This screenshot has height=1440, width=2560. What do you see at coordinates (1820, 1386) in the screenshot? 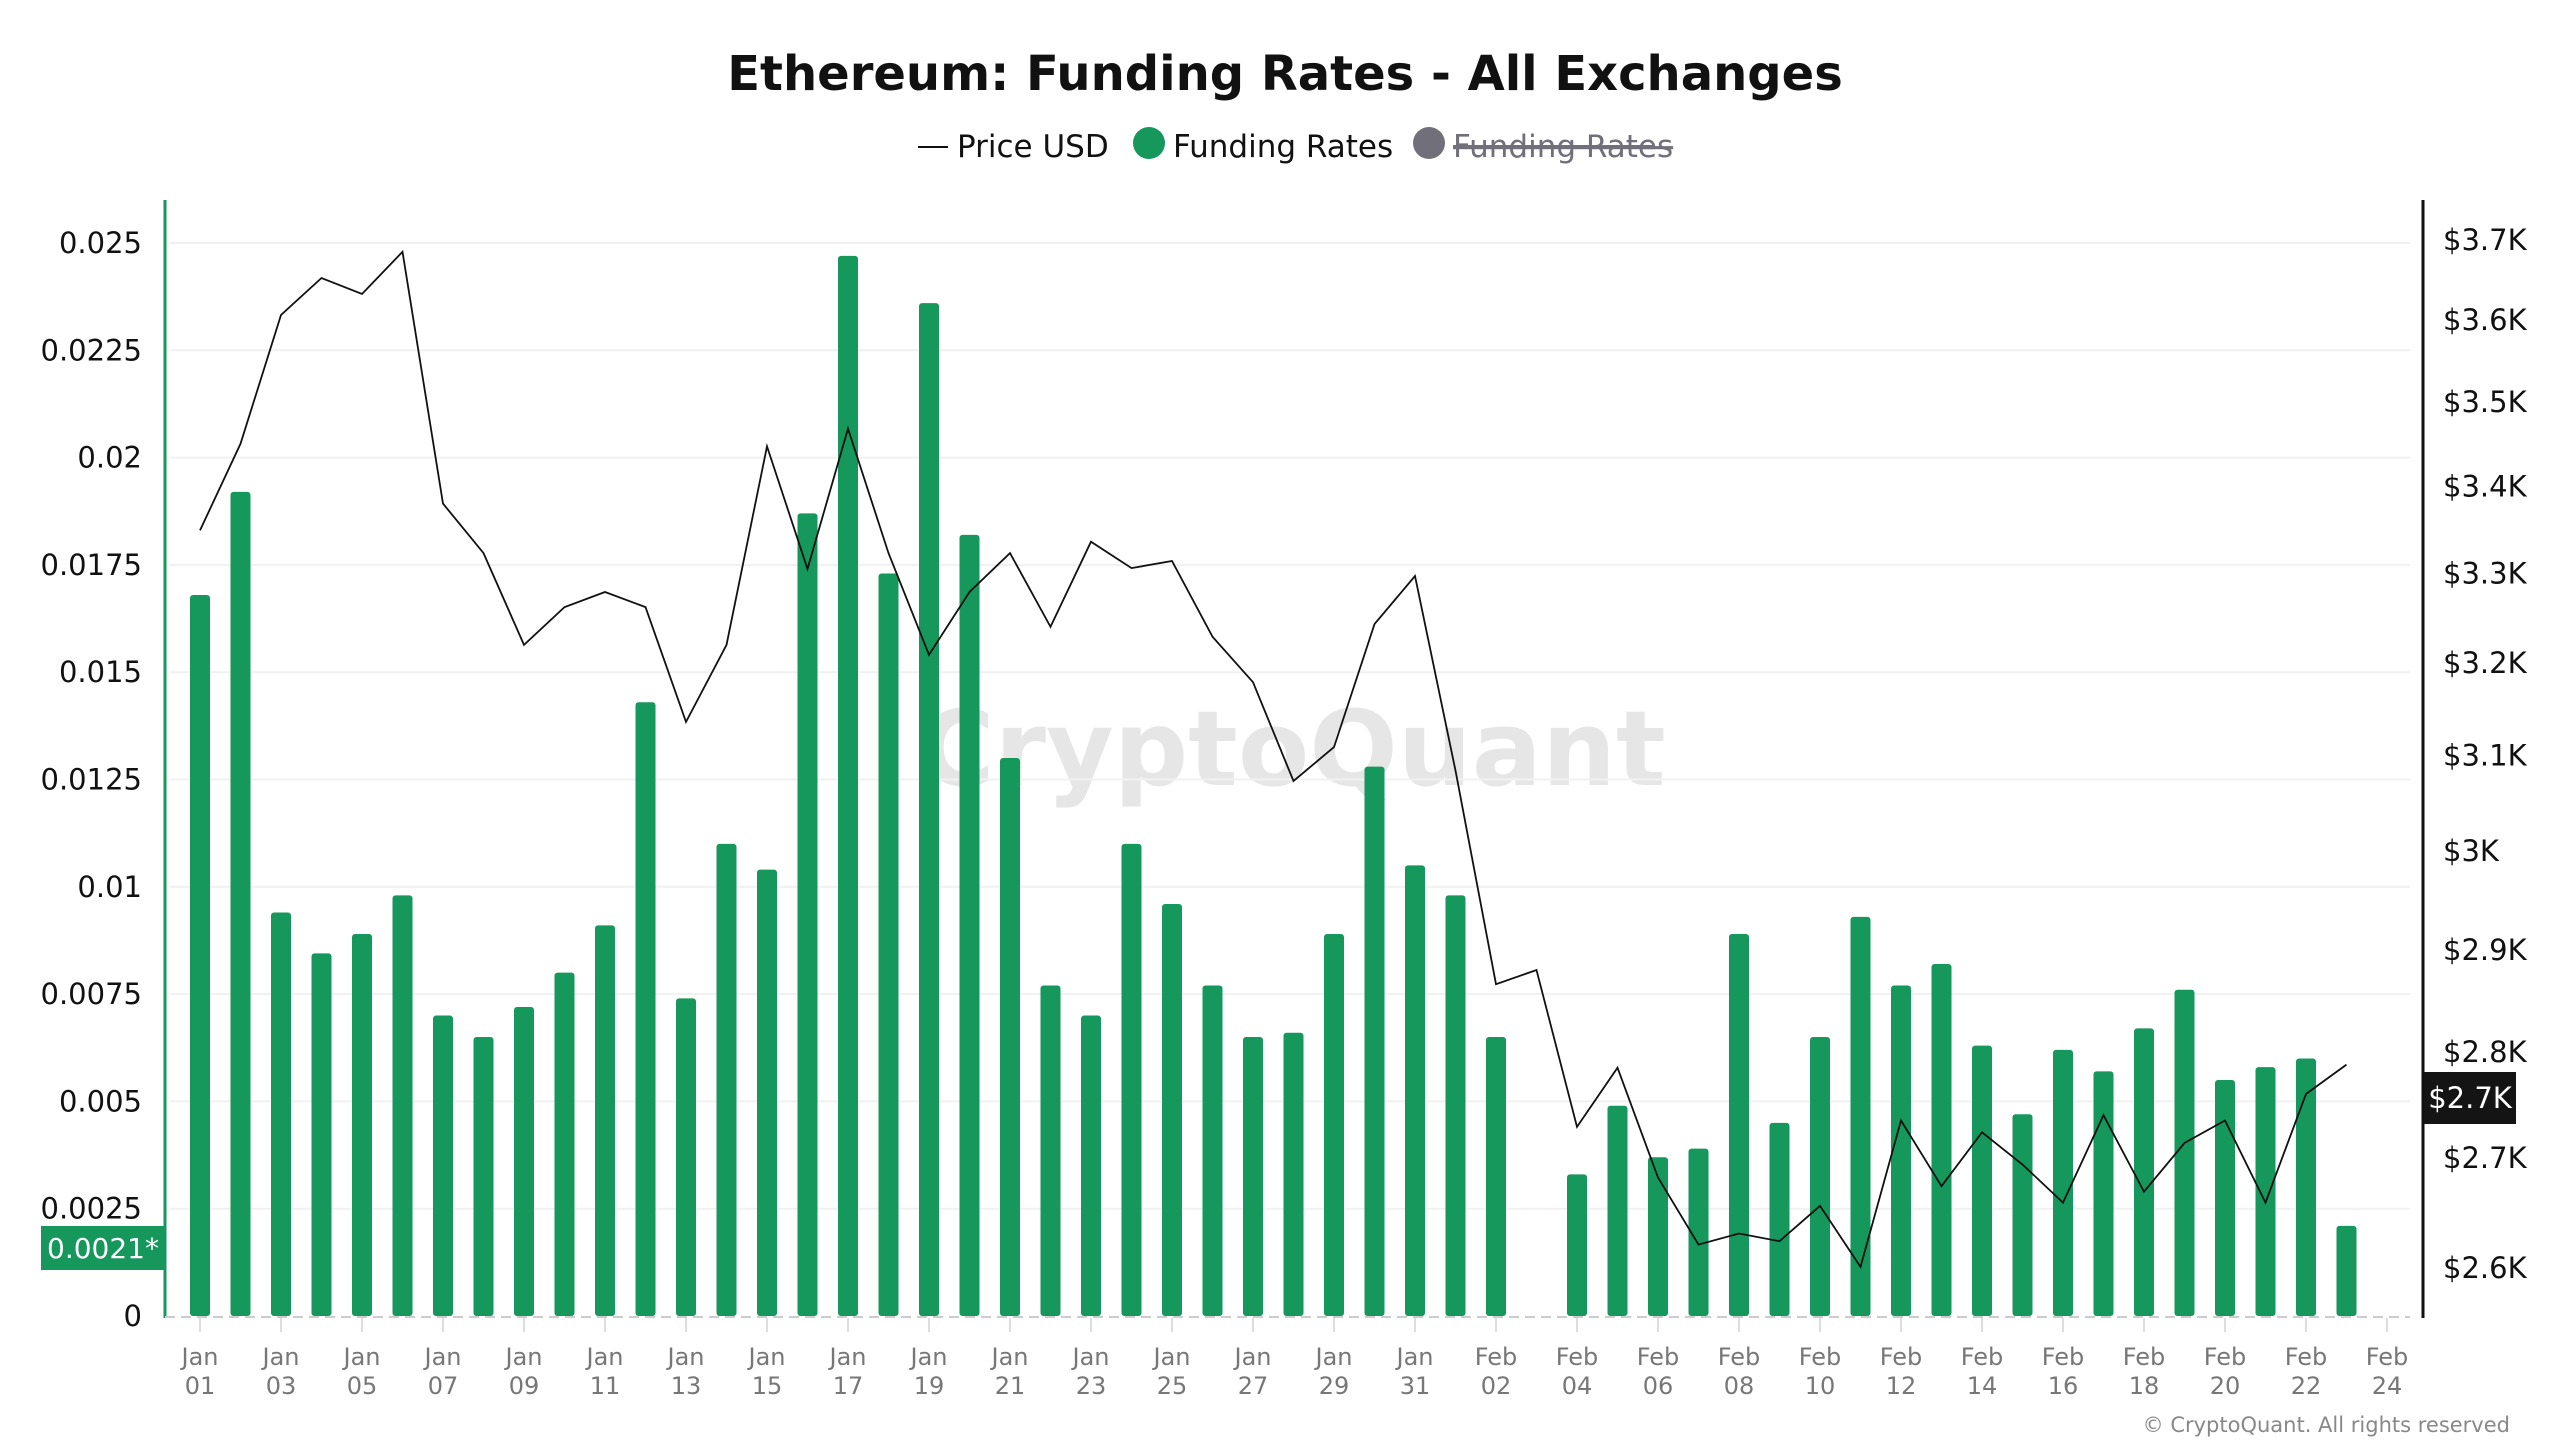
I see `x-tick-label: 10` at bounding box center [1820, 1386].